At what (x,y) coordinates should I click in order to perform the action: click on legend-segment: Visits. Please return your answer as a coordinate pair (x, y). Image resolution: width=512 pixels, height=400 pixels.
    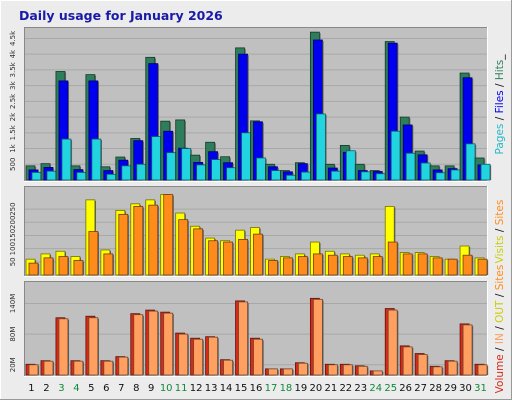
    Looking at the image, I should click on (500, 250).